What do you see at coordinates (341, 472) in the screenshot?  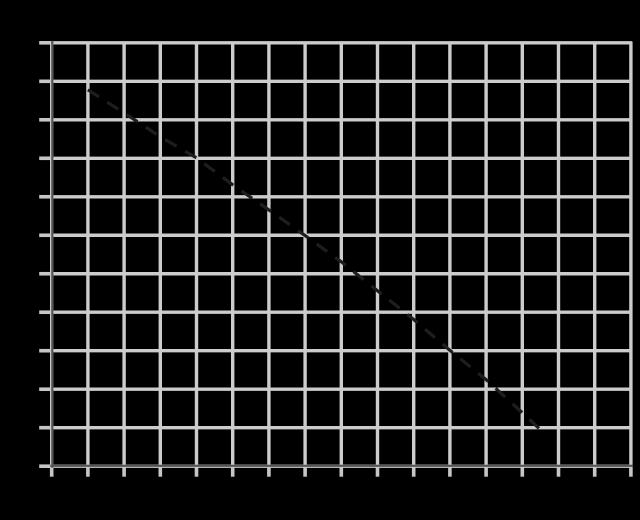 I see `x-axis-ticks` at bounding box center [341, 472].